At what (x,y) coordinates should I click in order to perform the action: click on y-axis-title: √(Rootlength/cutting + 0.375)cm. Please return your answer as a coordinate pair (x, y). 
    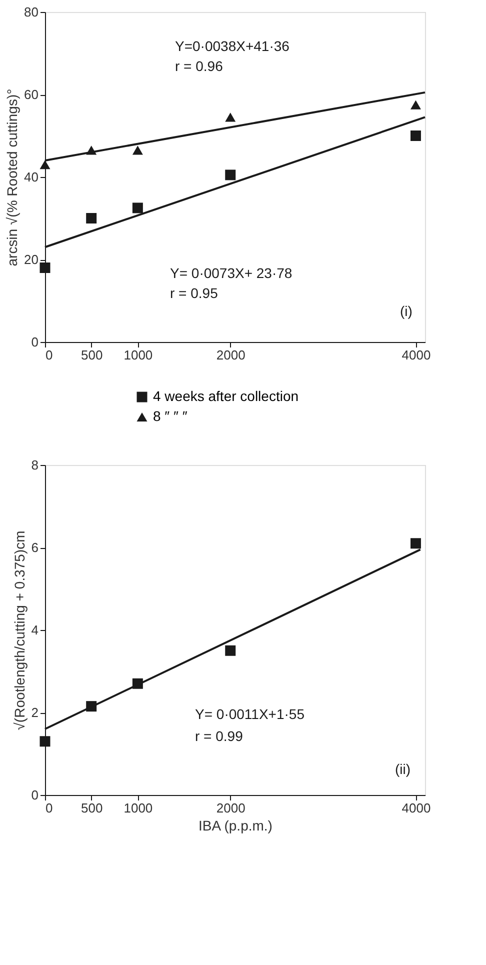
    Looking at the image, I should click on (19, 630).